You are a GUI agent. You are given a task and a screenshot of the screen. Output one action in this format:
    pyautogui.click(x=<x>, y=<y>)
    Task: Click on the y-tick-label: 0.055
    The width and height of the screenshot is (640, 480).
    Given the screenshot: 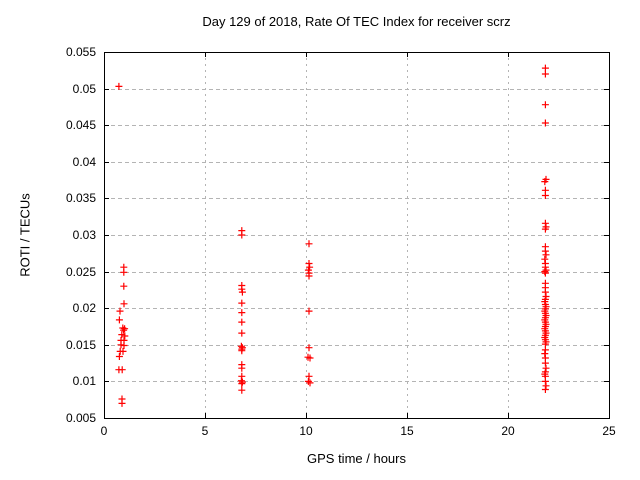 What is the action you would take?
    pyautogui.click(x=80, y=52)
    